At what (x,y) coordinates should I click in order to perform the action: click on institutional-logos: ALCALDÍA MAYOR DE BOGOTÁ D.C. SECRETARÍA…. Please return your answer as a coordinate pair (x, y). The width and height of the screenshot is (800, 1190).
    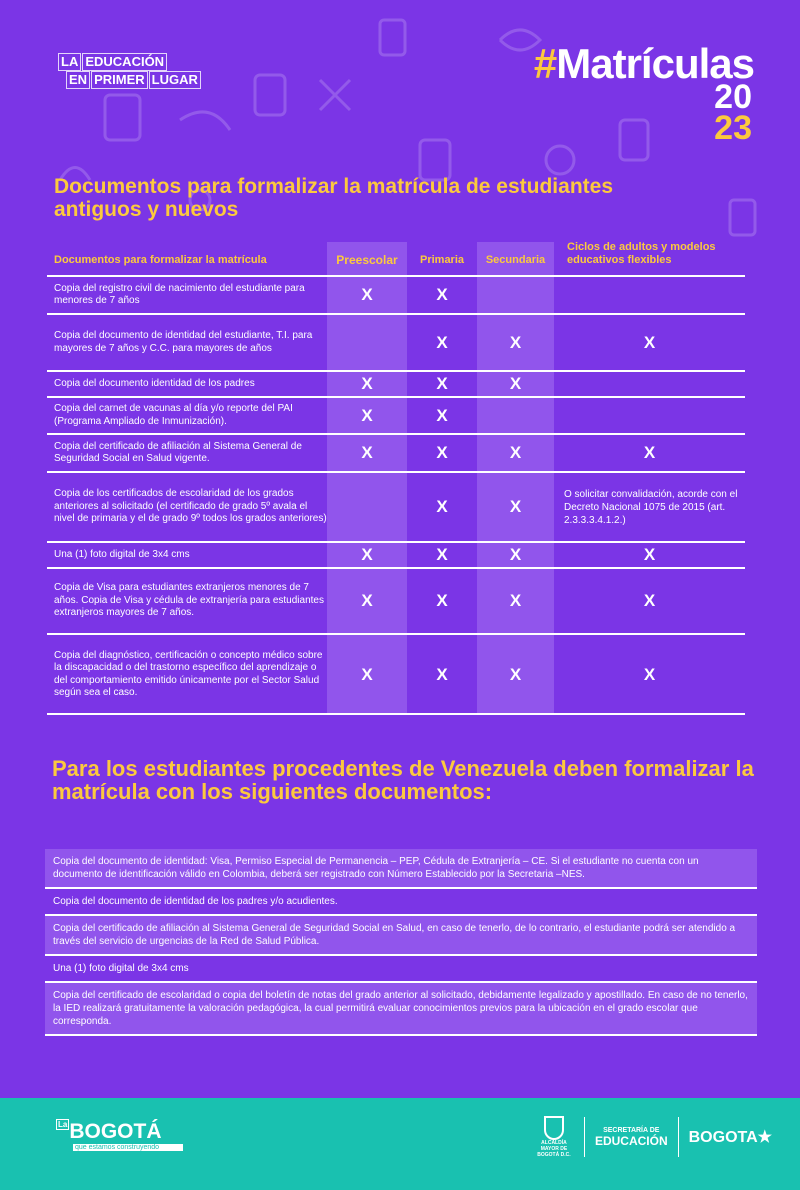
    Looking at the image, I should click on (653, 1137).